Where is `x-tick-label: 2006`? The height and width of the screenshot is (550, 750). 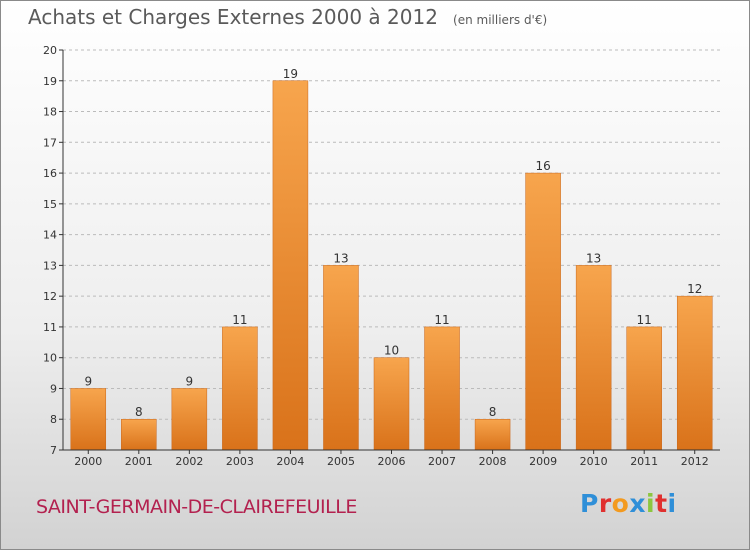 x-tick-label: 2006 is located at coordinates (392, 461).